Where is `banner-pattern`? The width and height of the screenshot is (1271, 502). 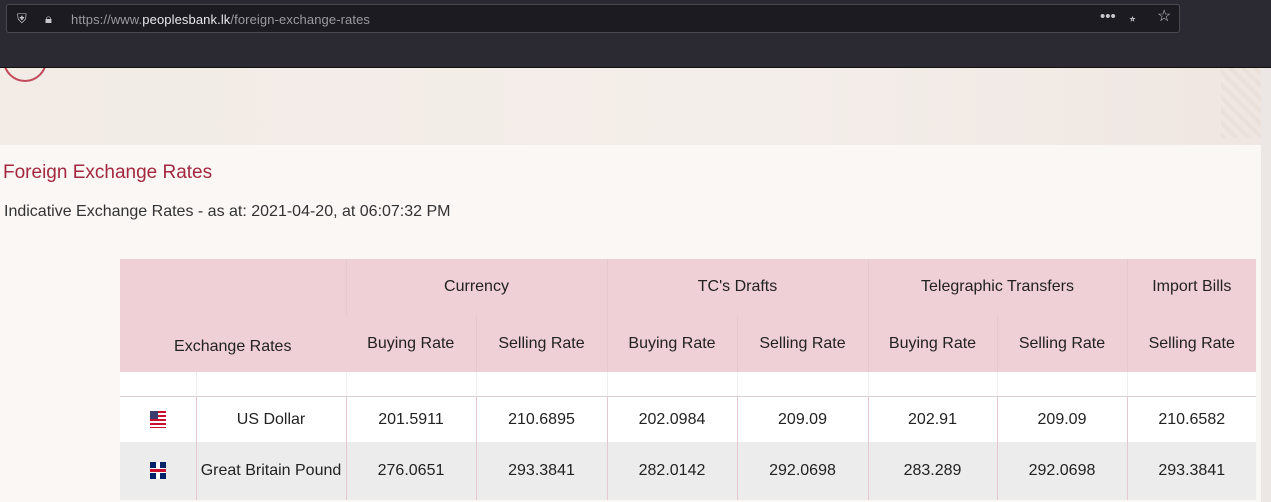
banner-pattern is located at coordinates (1241, 103).